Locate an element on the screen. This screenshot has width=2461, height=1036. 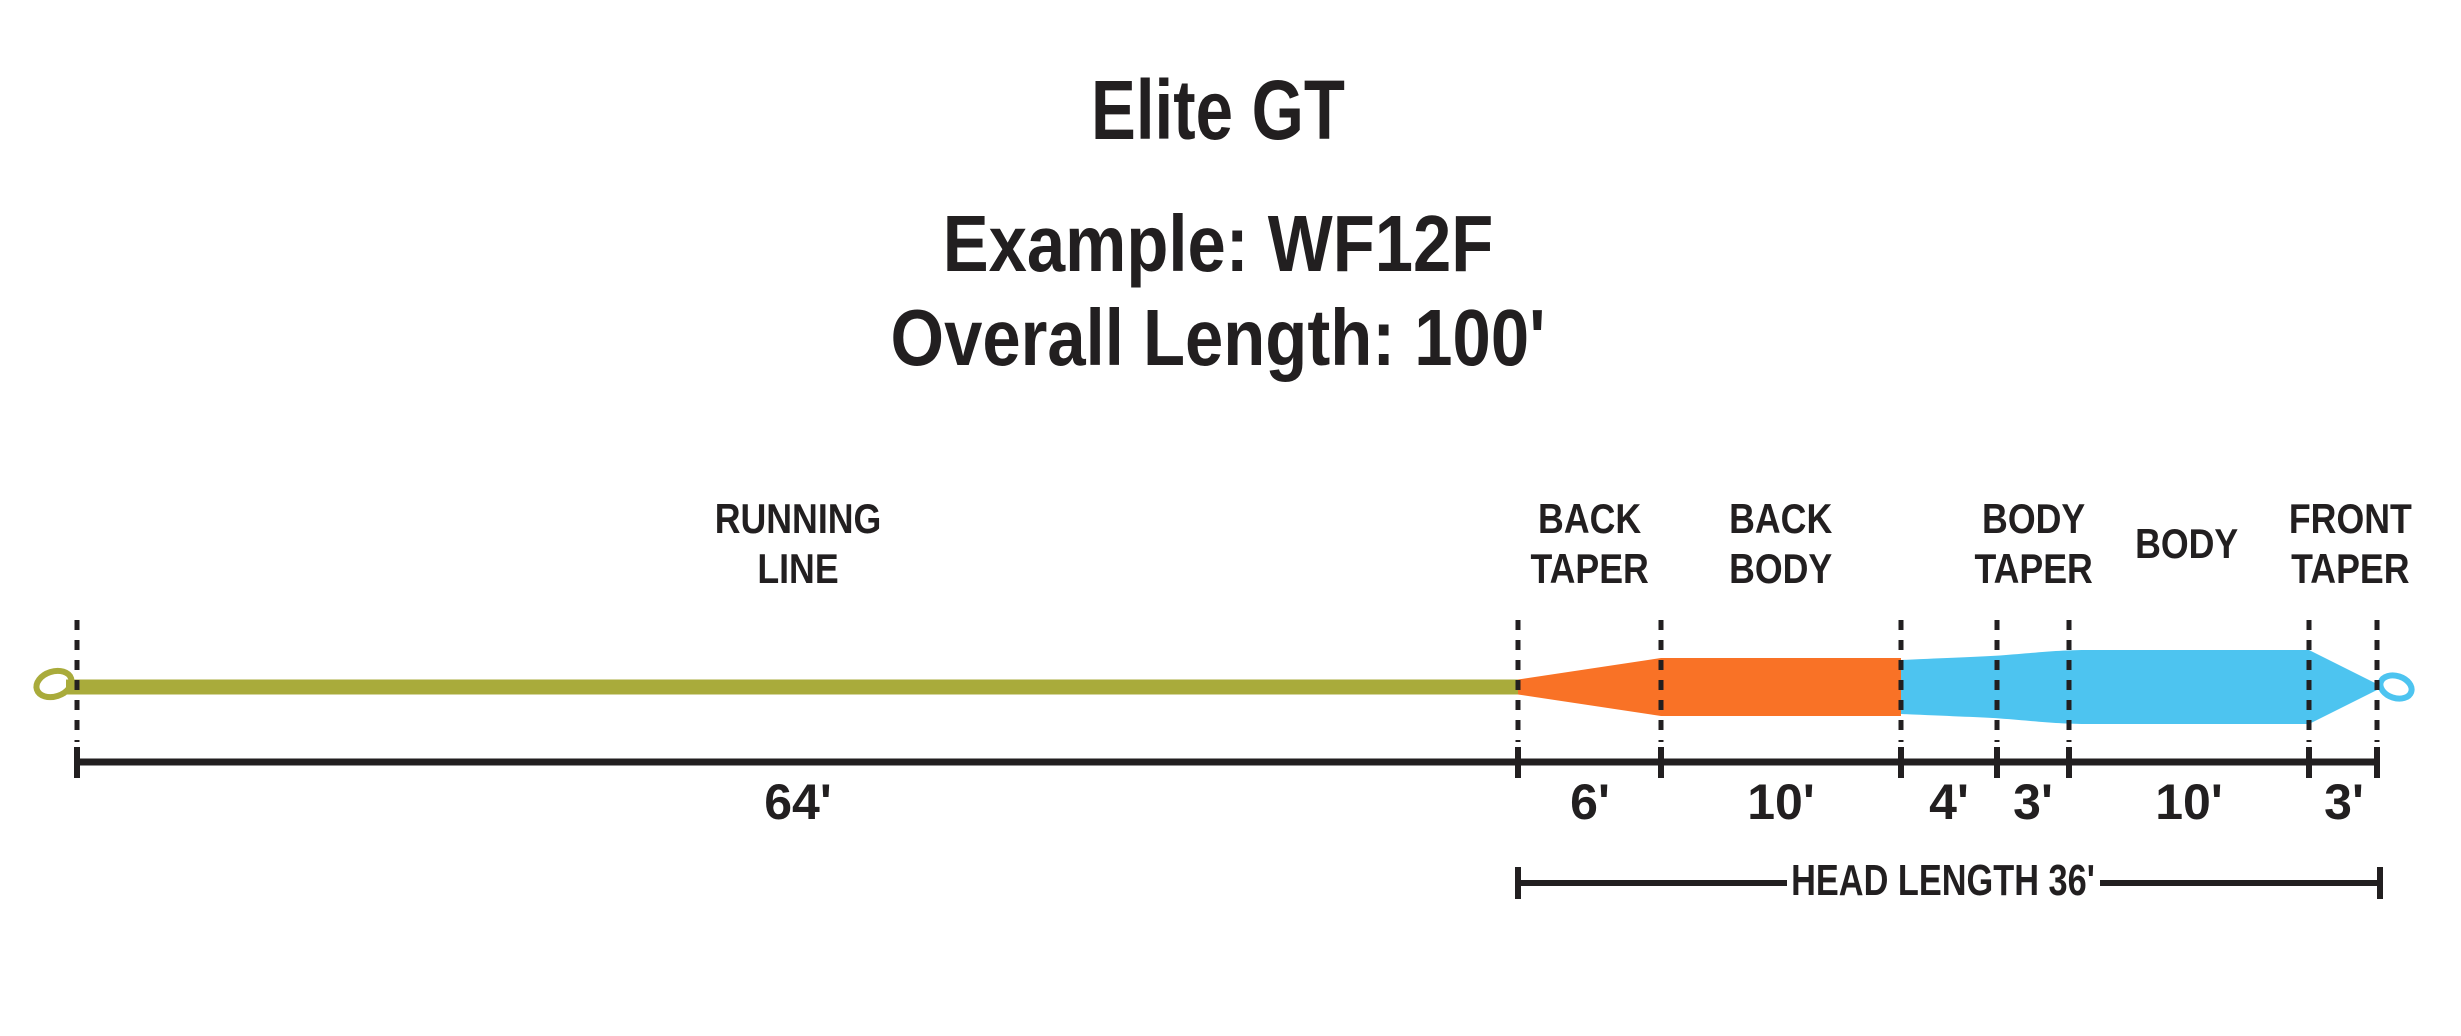
section-divider-dotted-lines is located at coordinates (1227, 681).